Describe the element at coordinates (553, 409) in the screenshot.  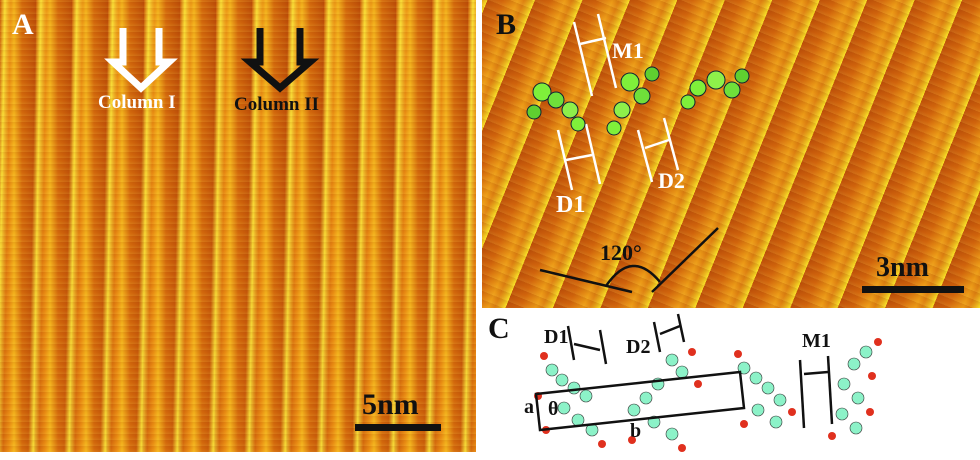
I see `lattice-theta-label: θ` at that location.